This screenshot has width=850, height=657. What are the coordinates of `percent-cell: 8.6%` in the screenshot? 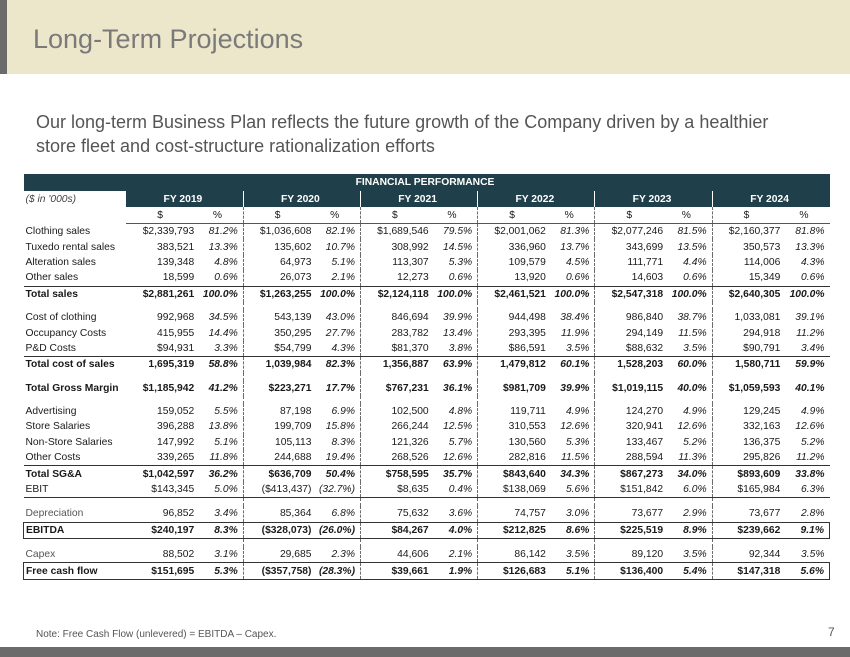 It's located at (572, 530).